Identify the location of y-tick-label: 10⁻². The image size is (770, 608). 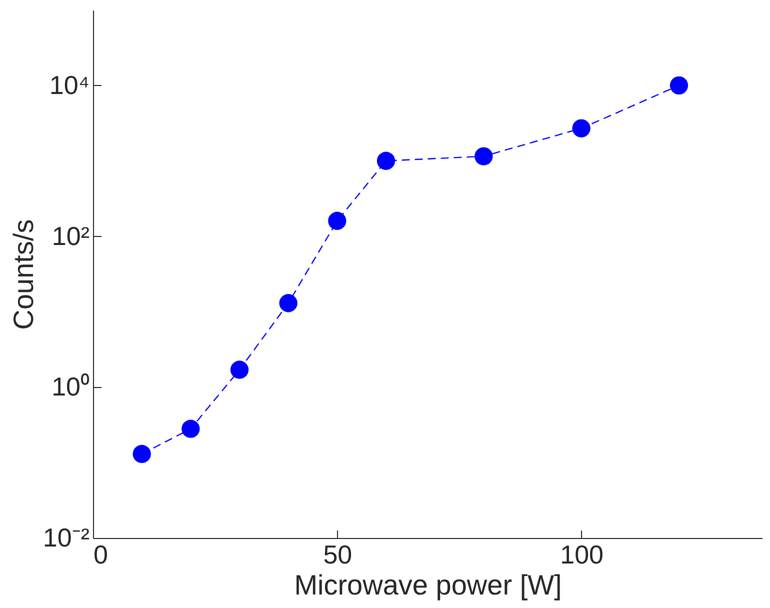
(66, 537).